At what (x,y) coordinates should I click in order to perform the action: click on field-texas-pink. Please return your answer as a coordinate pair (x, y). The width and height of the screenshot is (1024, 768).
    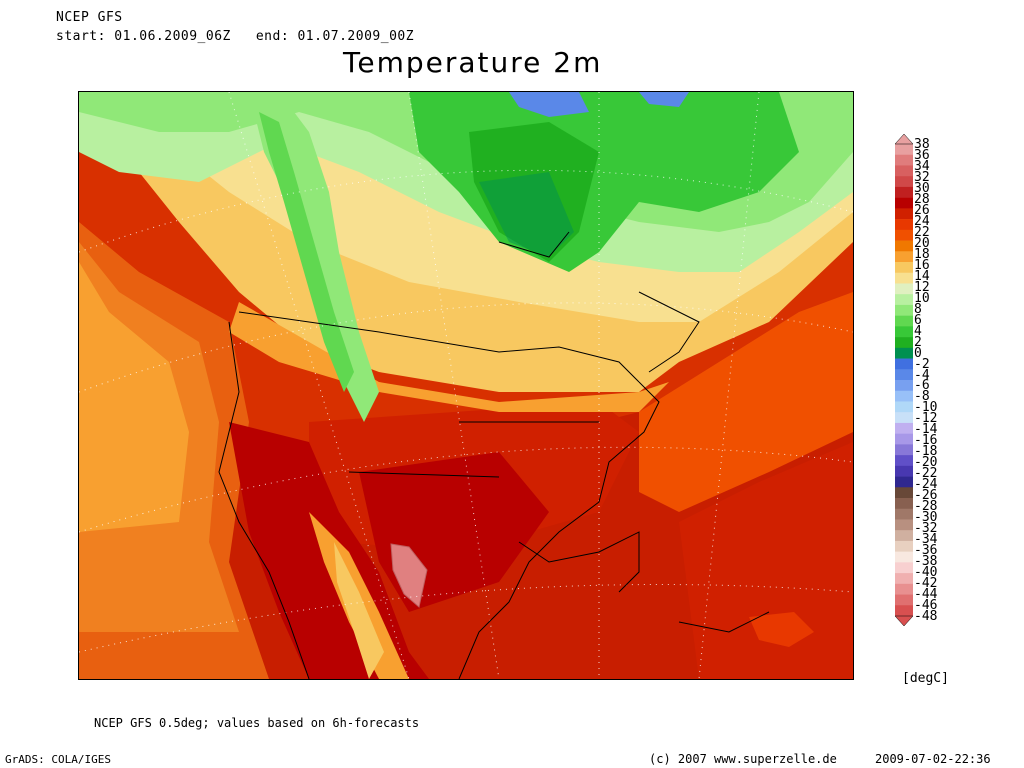
    Looking at the image, I should click on (409, 575).